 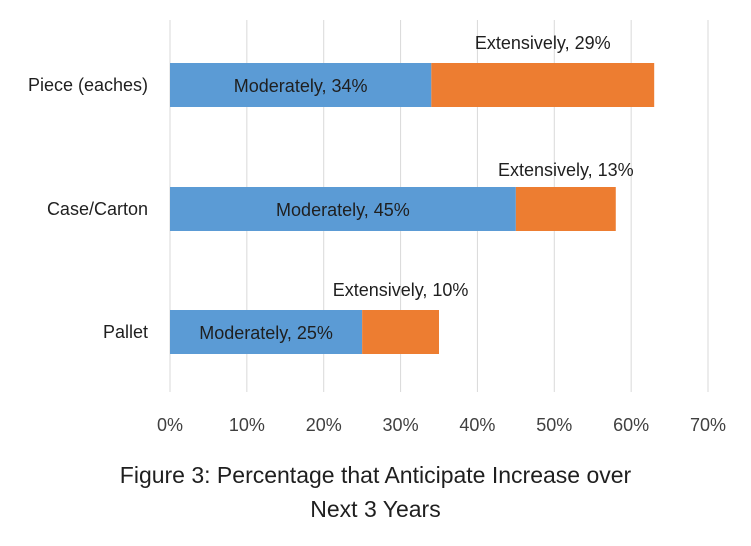 I want to click on data-label-extensively: Extensively, 10%, so click(x=401, y=290).